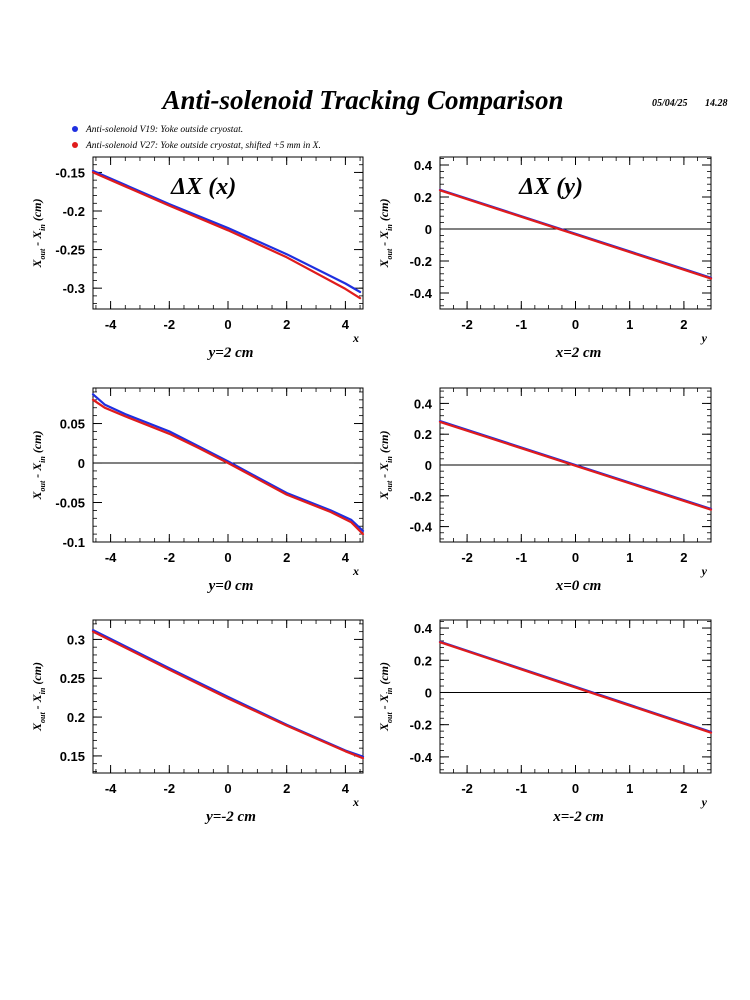  What do you see at coordinates (74, 288) in the screenshot?
I see `y-tick-label: -0.3` at bounding box center [74, 288].